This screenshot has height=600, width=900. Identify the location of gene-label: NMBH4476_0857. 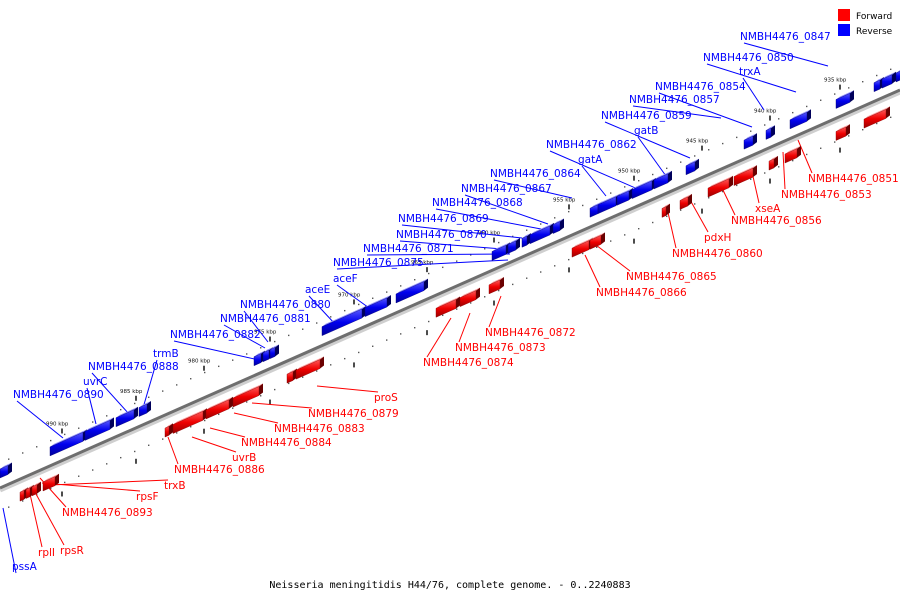
(674, 100).